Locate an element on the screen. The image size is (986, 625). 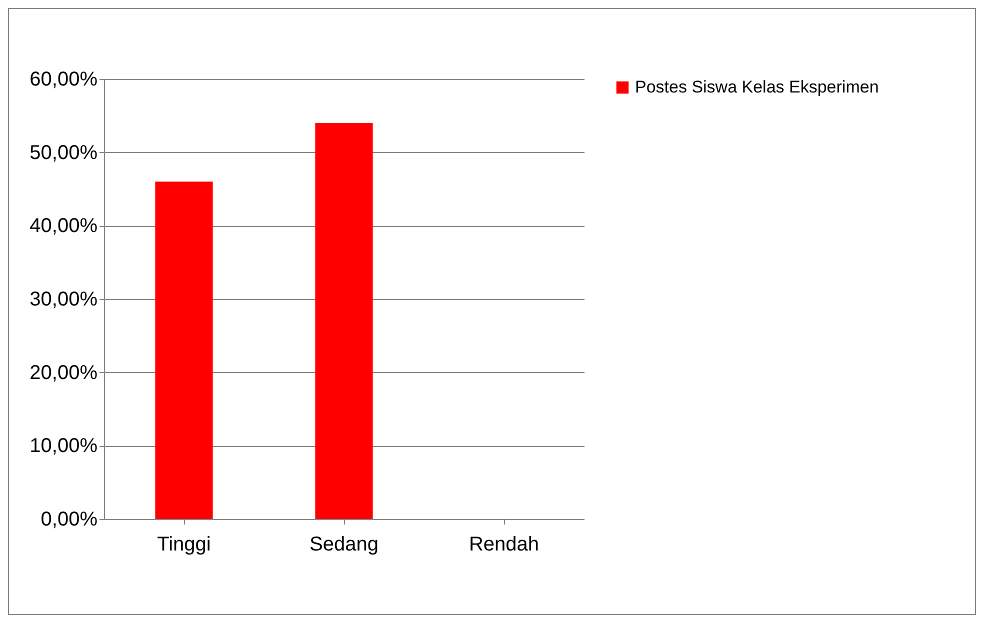
y-tick-label: 40,00% is located at coordinates (64, 226).